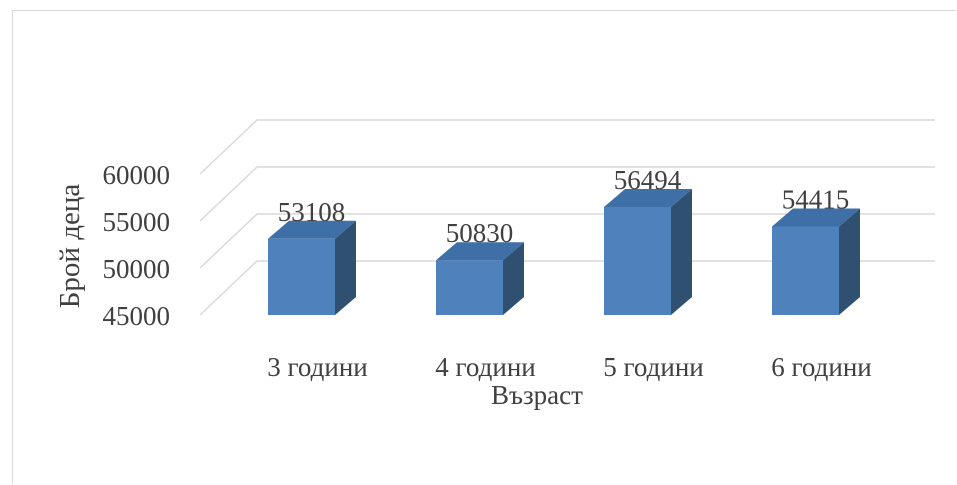  I want to click on y-tick-label: 50000, so click(137, 269).